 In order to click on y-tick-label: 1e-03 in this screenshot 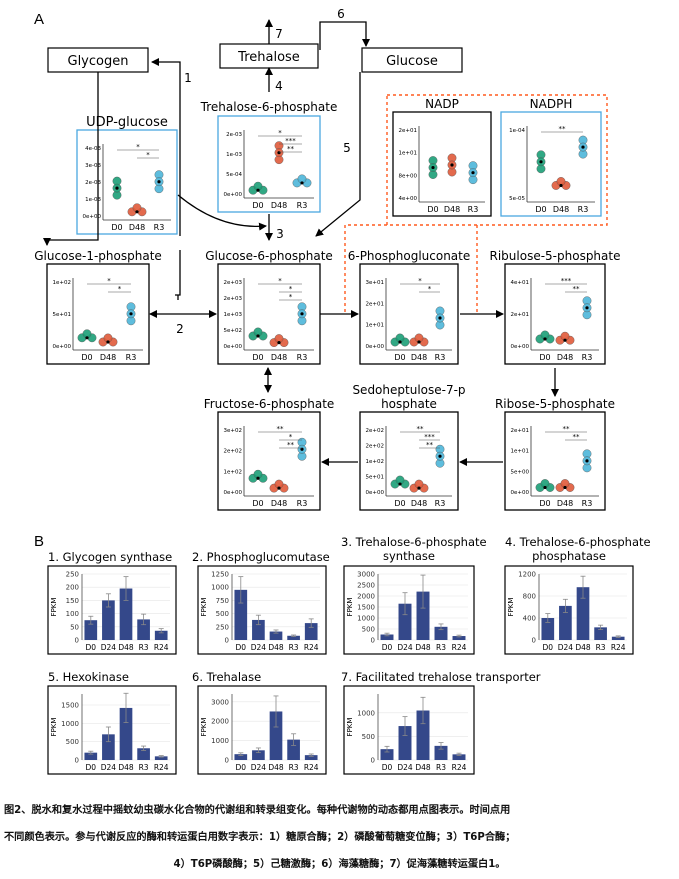, I will do `click(93, 200)`.